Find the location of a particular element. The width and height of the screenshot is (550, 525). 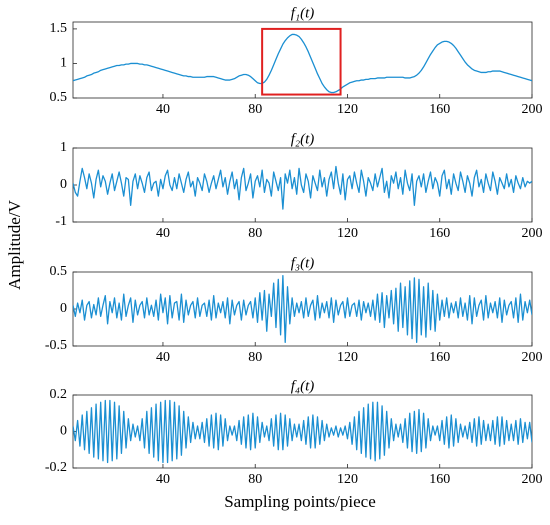

subplot-title: f₁(t) is located at coordinates (303, 13).